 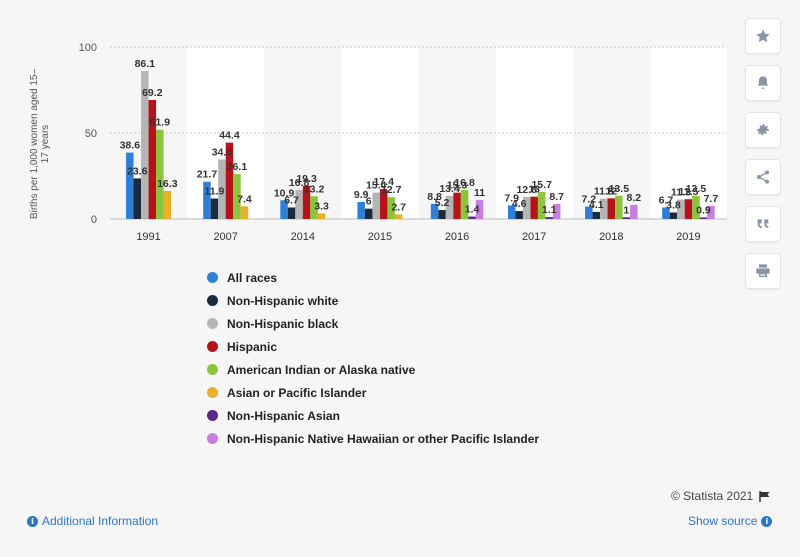 What do you see at coordinates (373, 300) in the screenshot?
I see `legend-item: Non-Hispanic white` at bounding box center [373, 300].